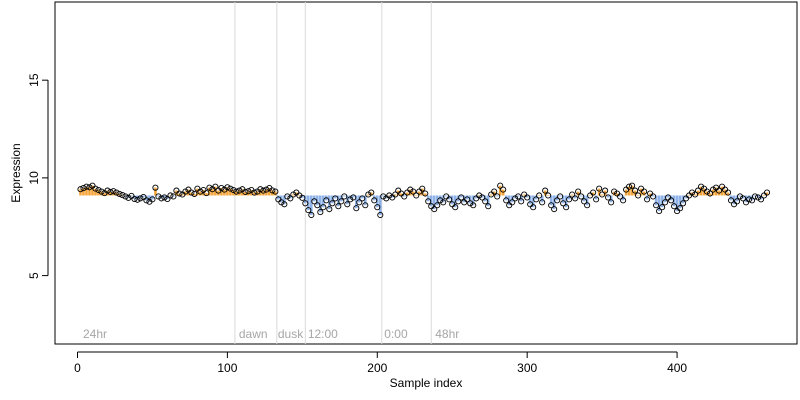 This screenshot has height=400, width=800. What do you see at coordinates (227, 368) in the screenshot?
I see `x-tick-label: 100` at bounding box center [227, 368].